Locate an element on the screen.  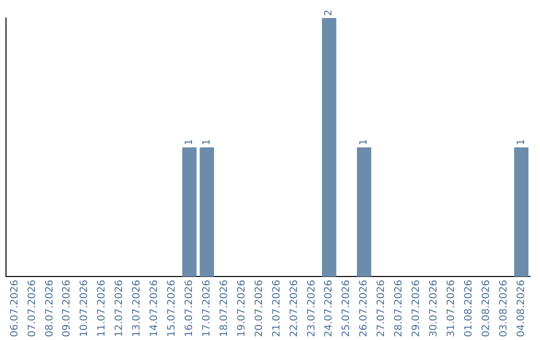
x-tick-label: 17.07.2026 is located at coordinates (206, 309).